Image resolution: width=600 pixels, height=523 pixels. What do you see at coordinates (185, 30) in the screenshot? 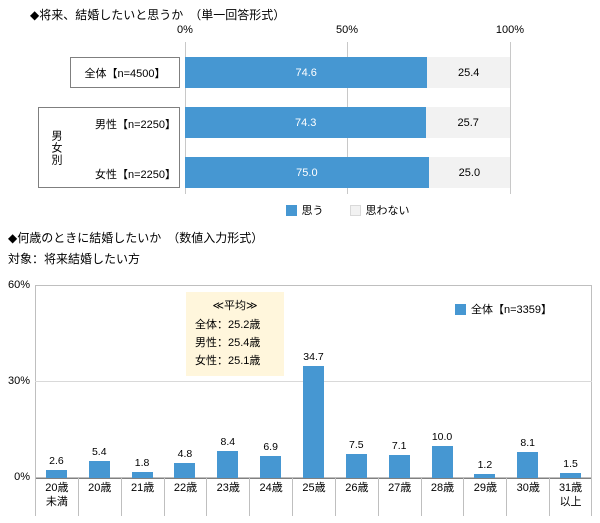
I see `x-axis-tick-0: 0%` at bounding box center [185, 30].